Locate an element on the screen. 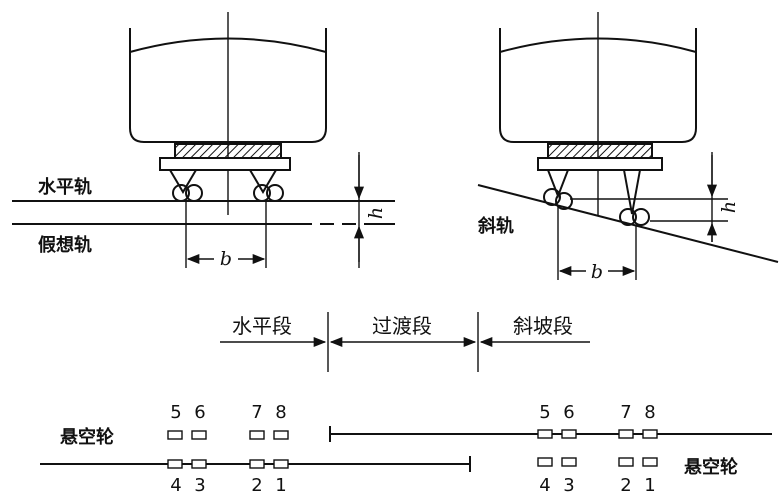 The height and width of the screenshot is (500, 781). left-top-num-6: 6 is located at coordinates (199, 412).